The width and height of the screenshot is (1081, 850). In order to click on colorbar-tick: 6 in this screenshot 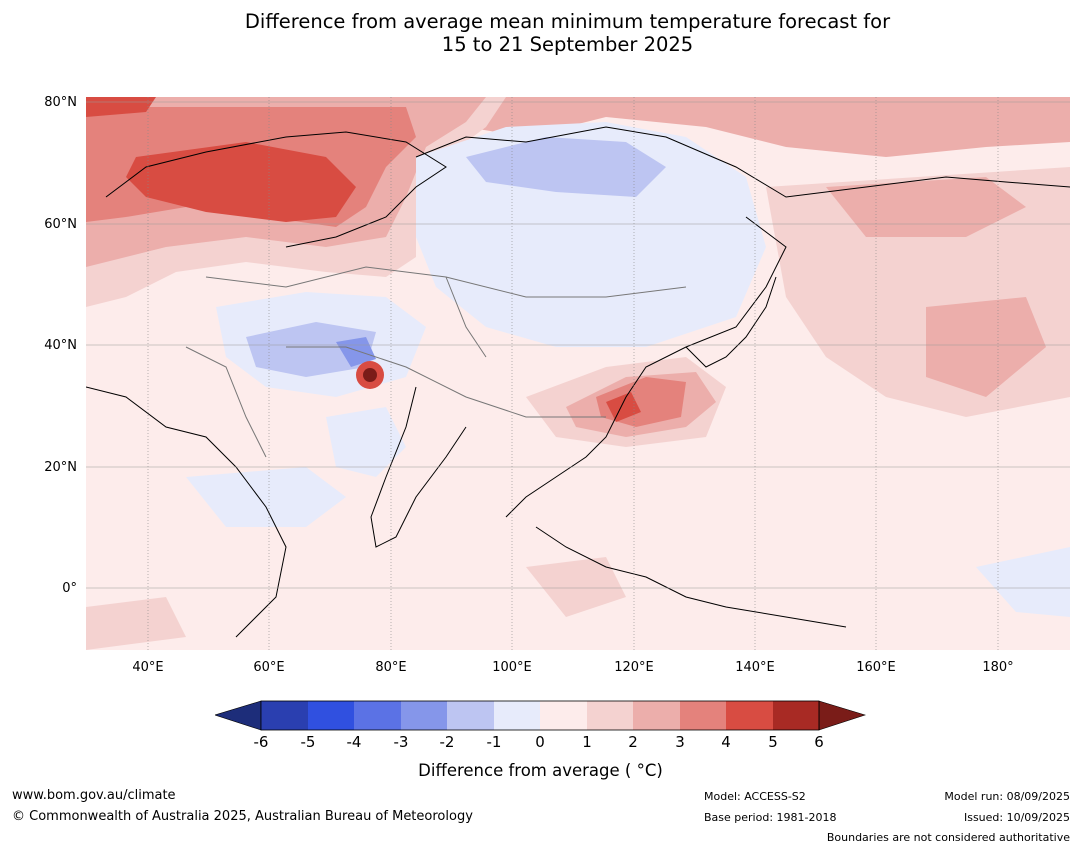, I will do `click(819, 742)`.